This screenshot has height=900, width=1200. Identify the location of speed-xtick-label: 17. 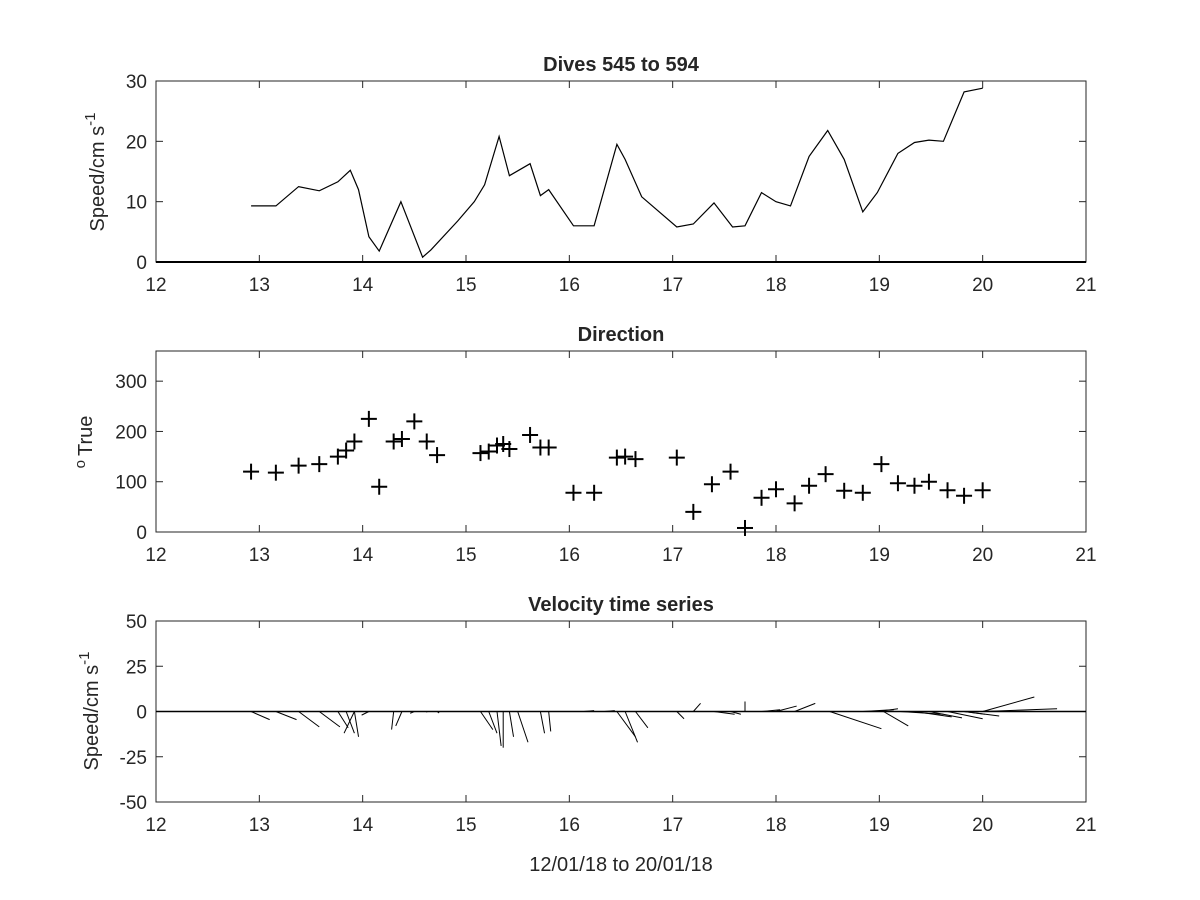
(672, 285).